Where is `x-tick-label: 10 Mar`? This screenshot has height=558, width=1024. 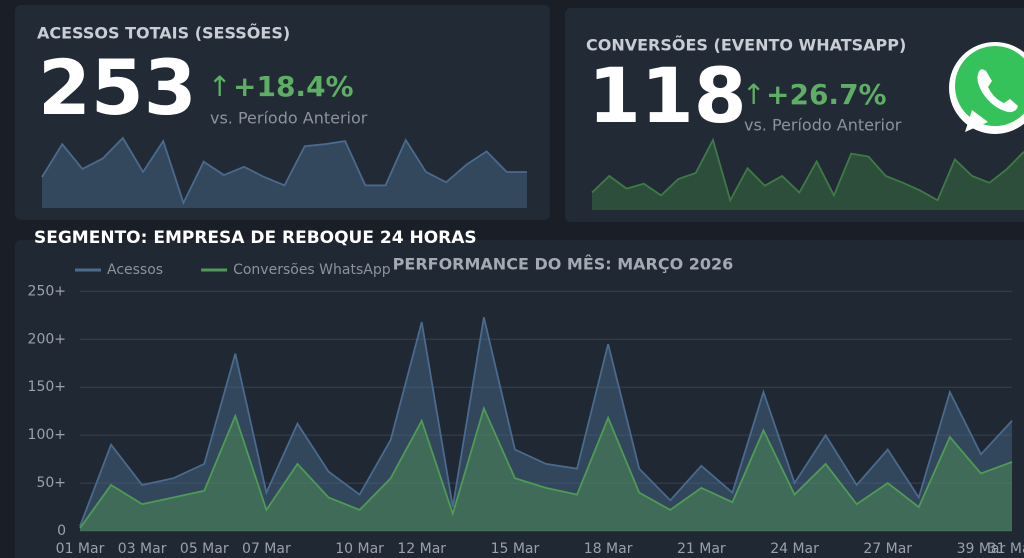
x-tick-label: 10 Mar is located at coordinates (359, 549).